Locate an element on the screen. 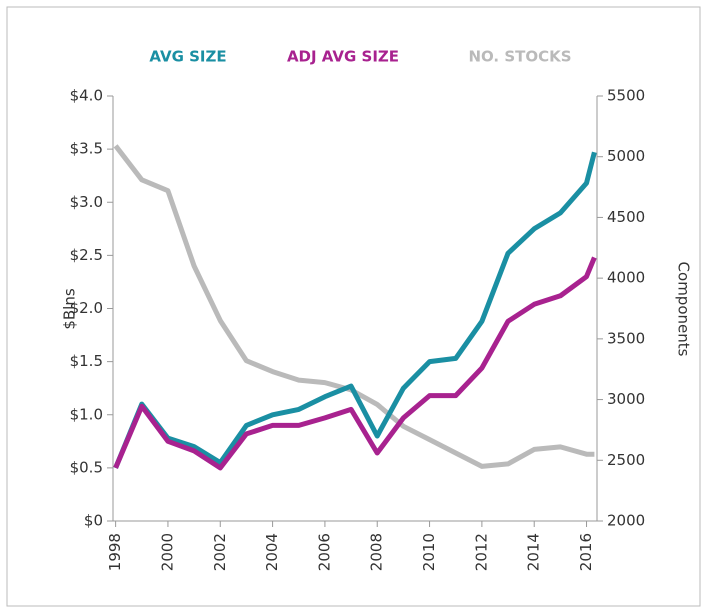  y2-tick-label: 3000 is located at coordinates (626, 399).